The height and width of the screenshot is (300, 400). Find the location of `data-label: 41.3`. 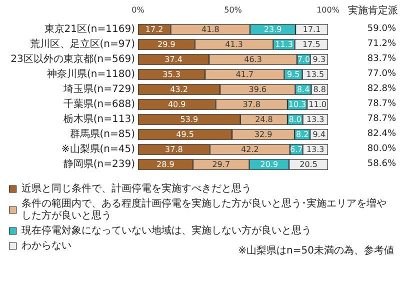

data-label: 41.3 is located at coordinates (234, 44).